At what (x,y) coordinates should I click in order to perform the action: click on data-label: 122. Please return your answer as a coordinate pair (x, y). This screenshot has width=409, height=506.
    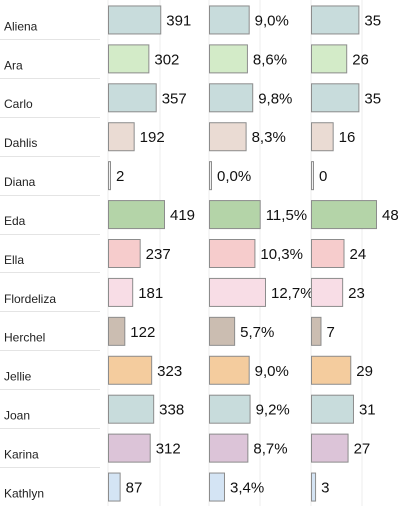
    Looking at the image, I should click on (142, 332).